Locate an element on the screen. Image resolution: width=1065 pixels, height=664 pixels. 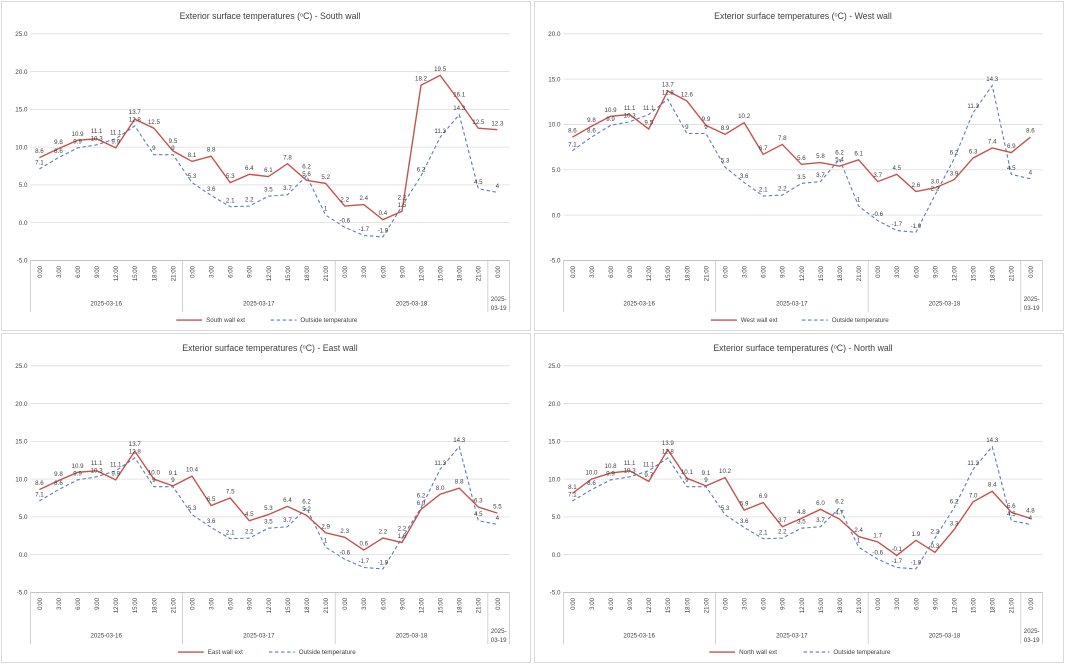
wall-data-label: 10.1 is located at coordinates (687, 472).